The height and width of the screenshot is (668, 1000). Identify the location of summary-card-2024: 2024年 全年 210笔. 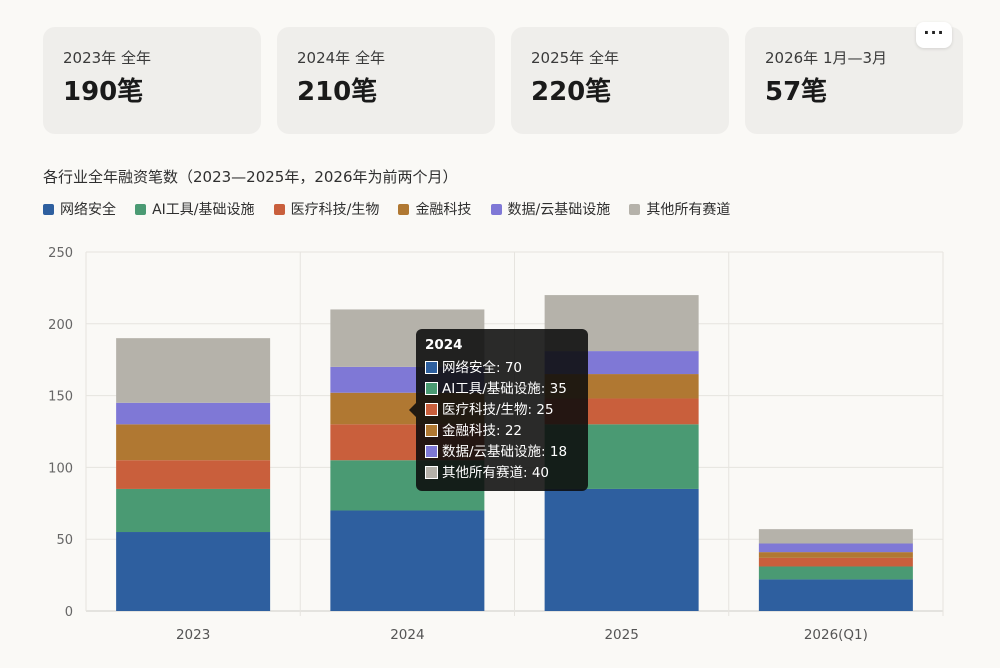
(386, 80).